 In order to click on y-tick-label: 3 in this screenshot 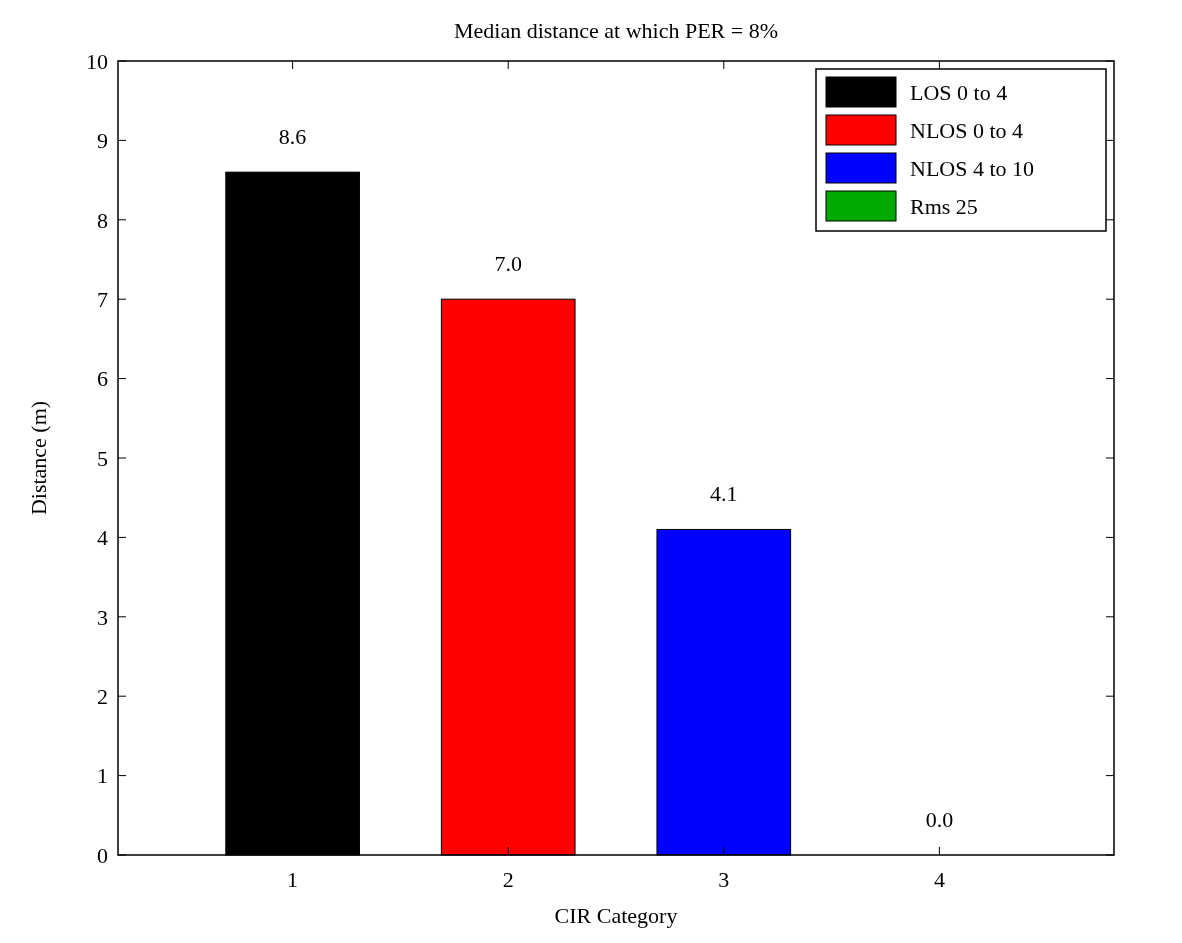, I will do `click(102, 617)`.